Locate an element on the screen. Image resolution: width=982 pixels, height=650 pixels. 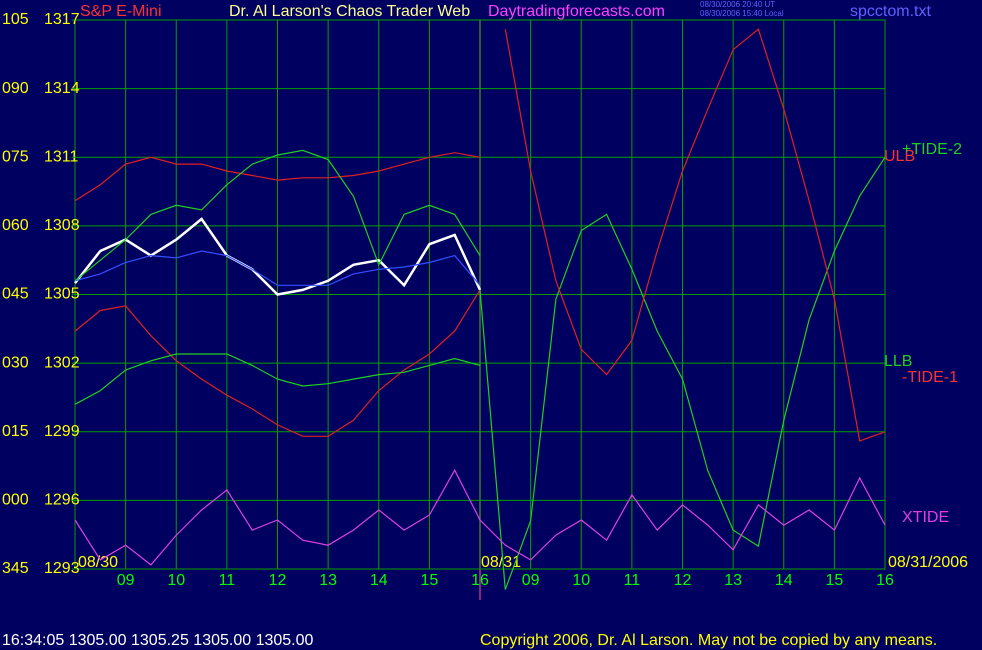
y2-tick-label: 015 is located at coordinates (15, 431).